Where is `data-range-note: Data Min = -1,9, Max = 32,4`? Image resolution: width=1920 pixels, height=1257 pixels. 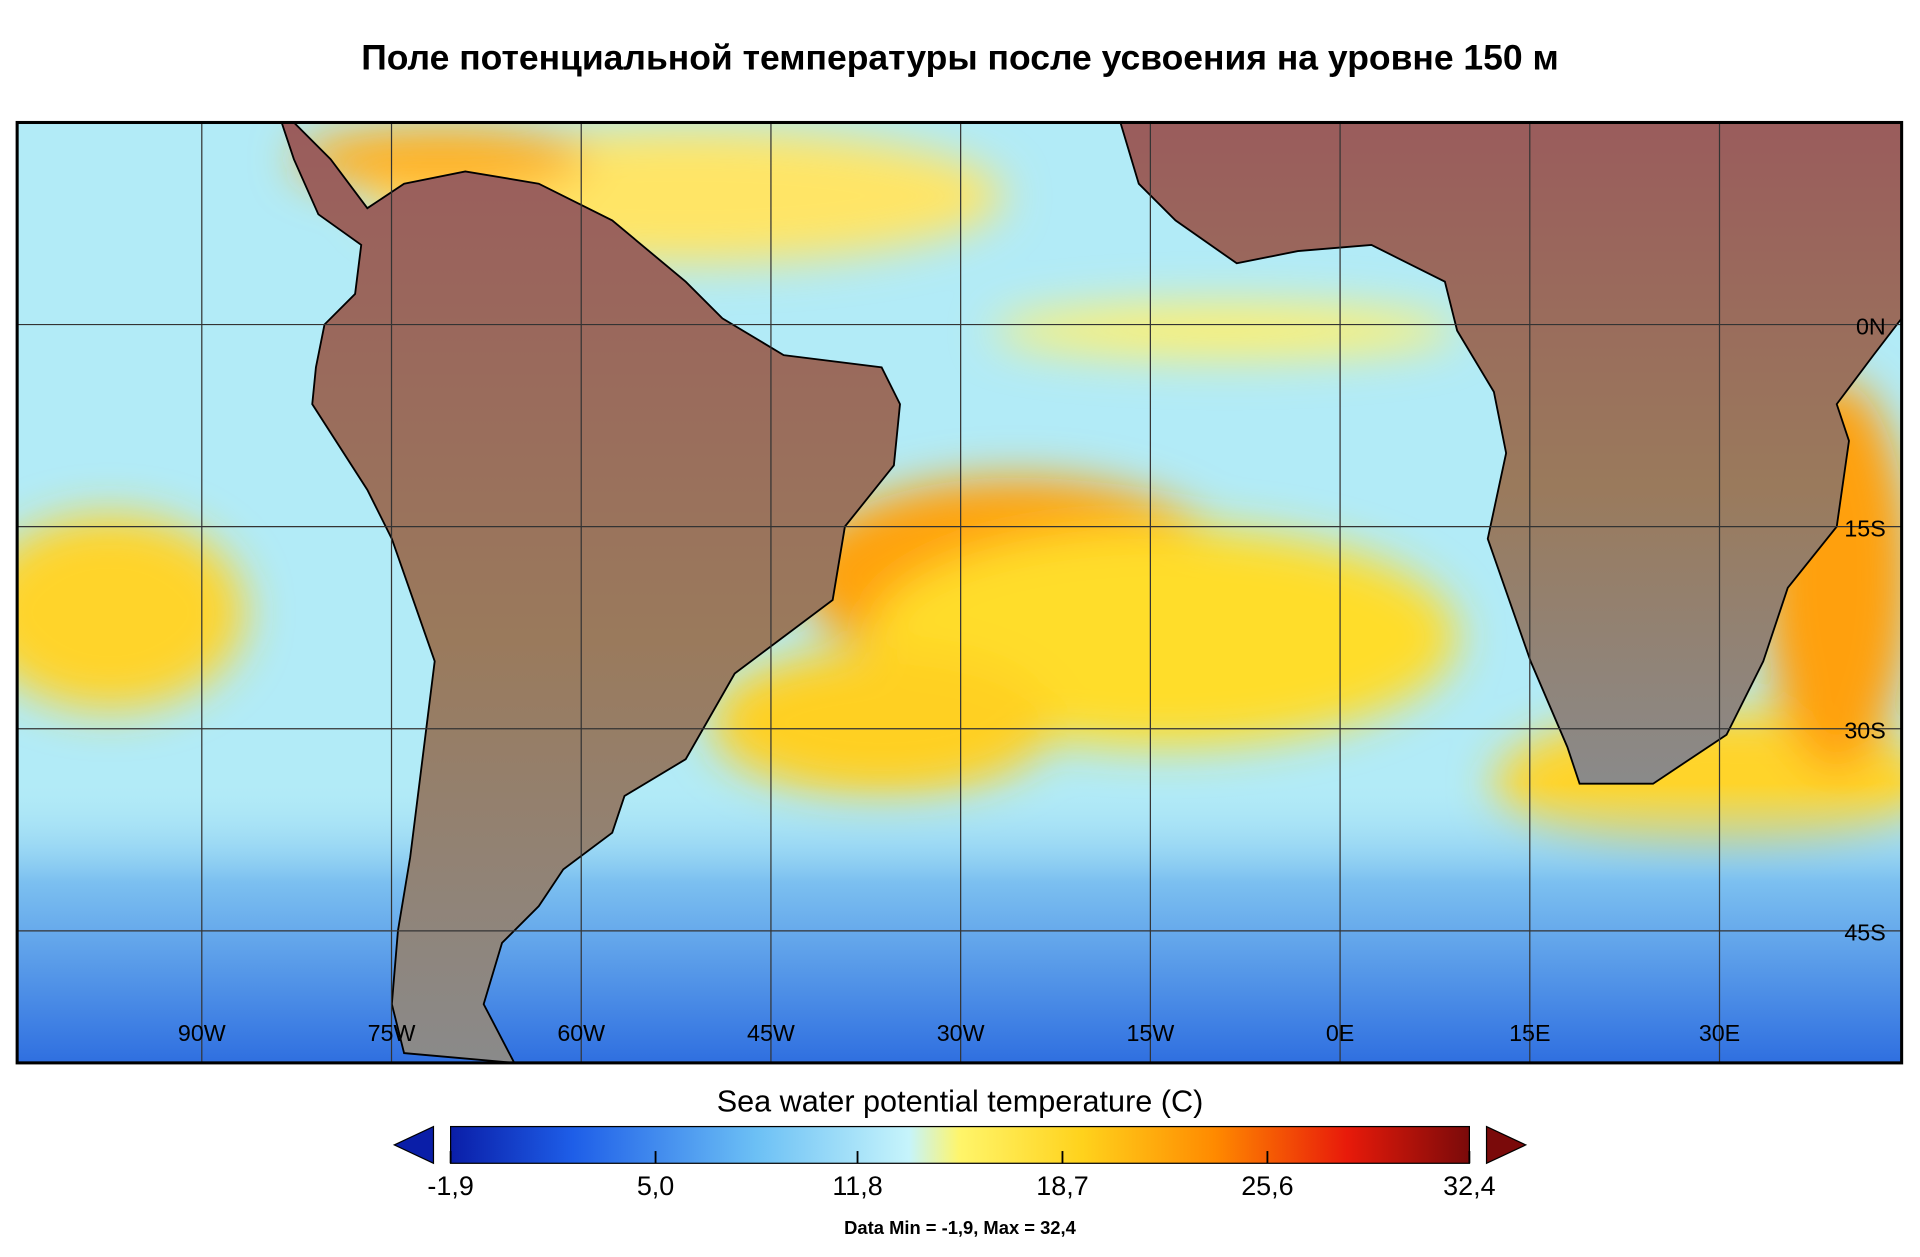
data-range-note: Data Min = -1,9, Max = 32,4 is located at coordinates (960, 1227).